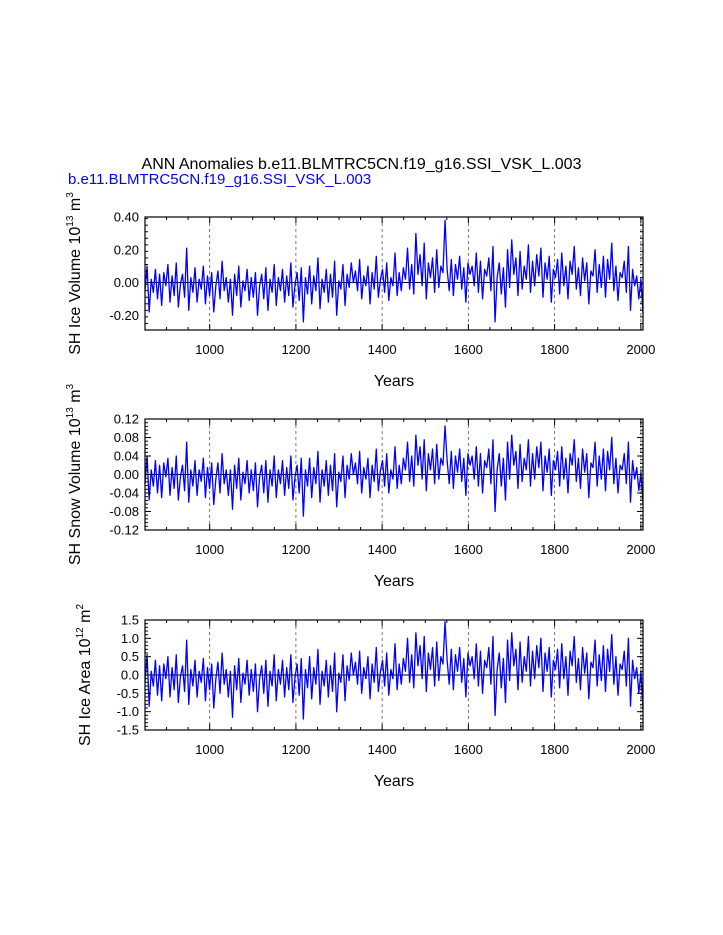 The height and width of the screenshot is (935, 723). I want to click on y-tick-label: 0.04, so click(126, 456).